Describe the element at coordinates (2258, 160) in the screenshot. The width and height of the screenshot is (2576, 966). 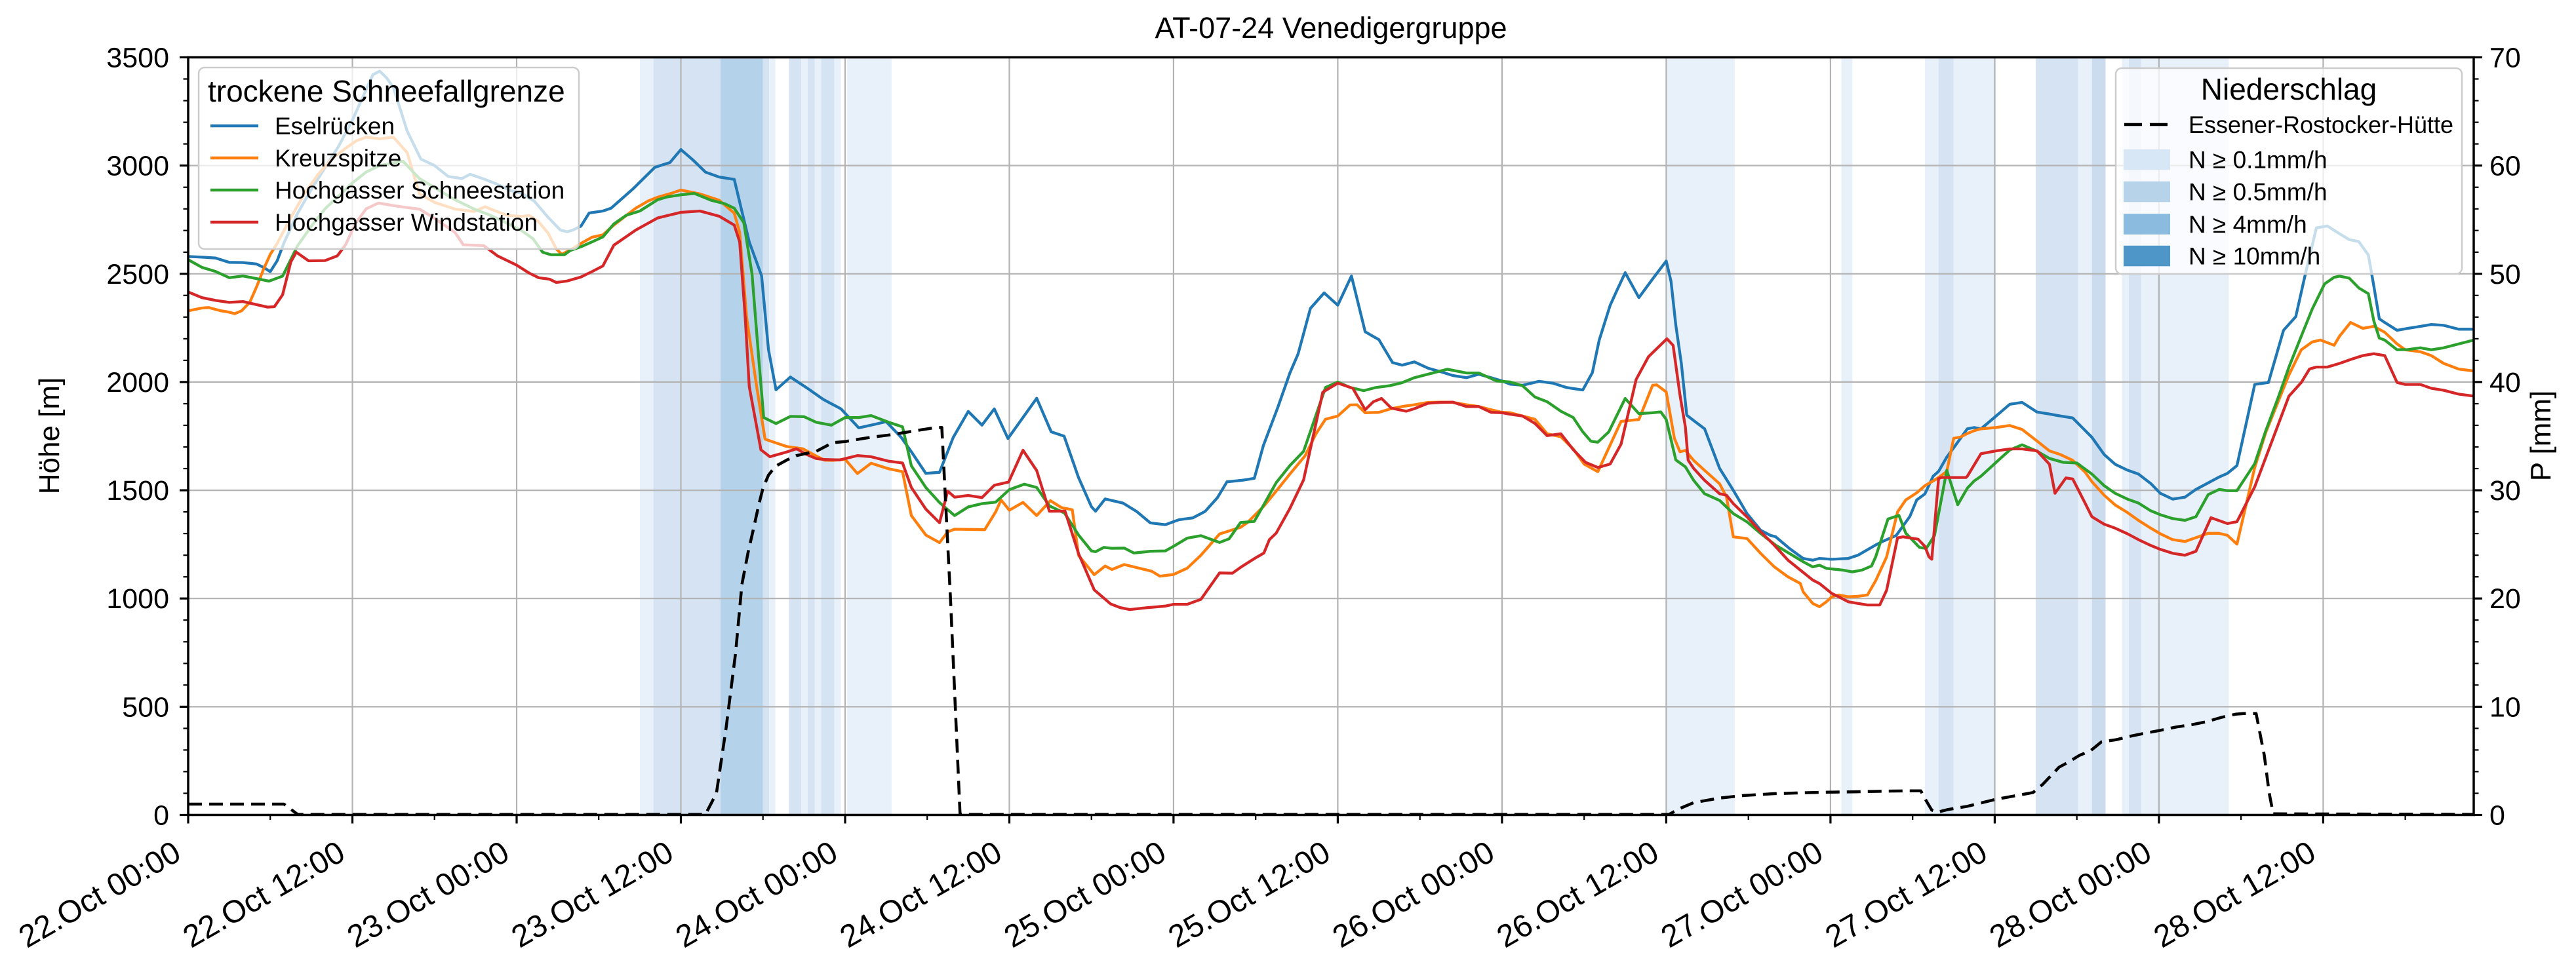
I see `svg-text: N ≥ 0.1mm/h` at that location.